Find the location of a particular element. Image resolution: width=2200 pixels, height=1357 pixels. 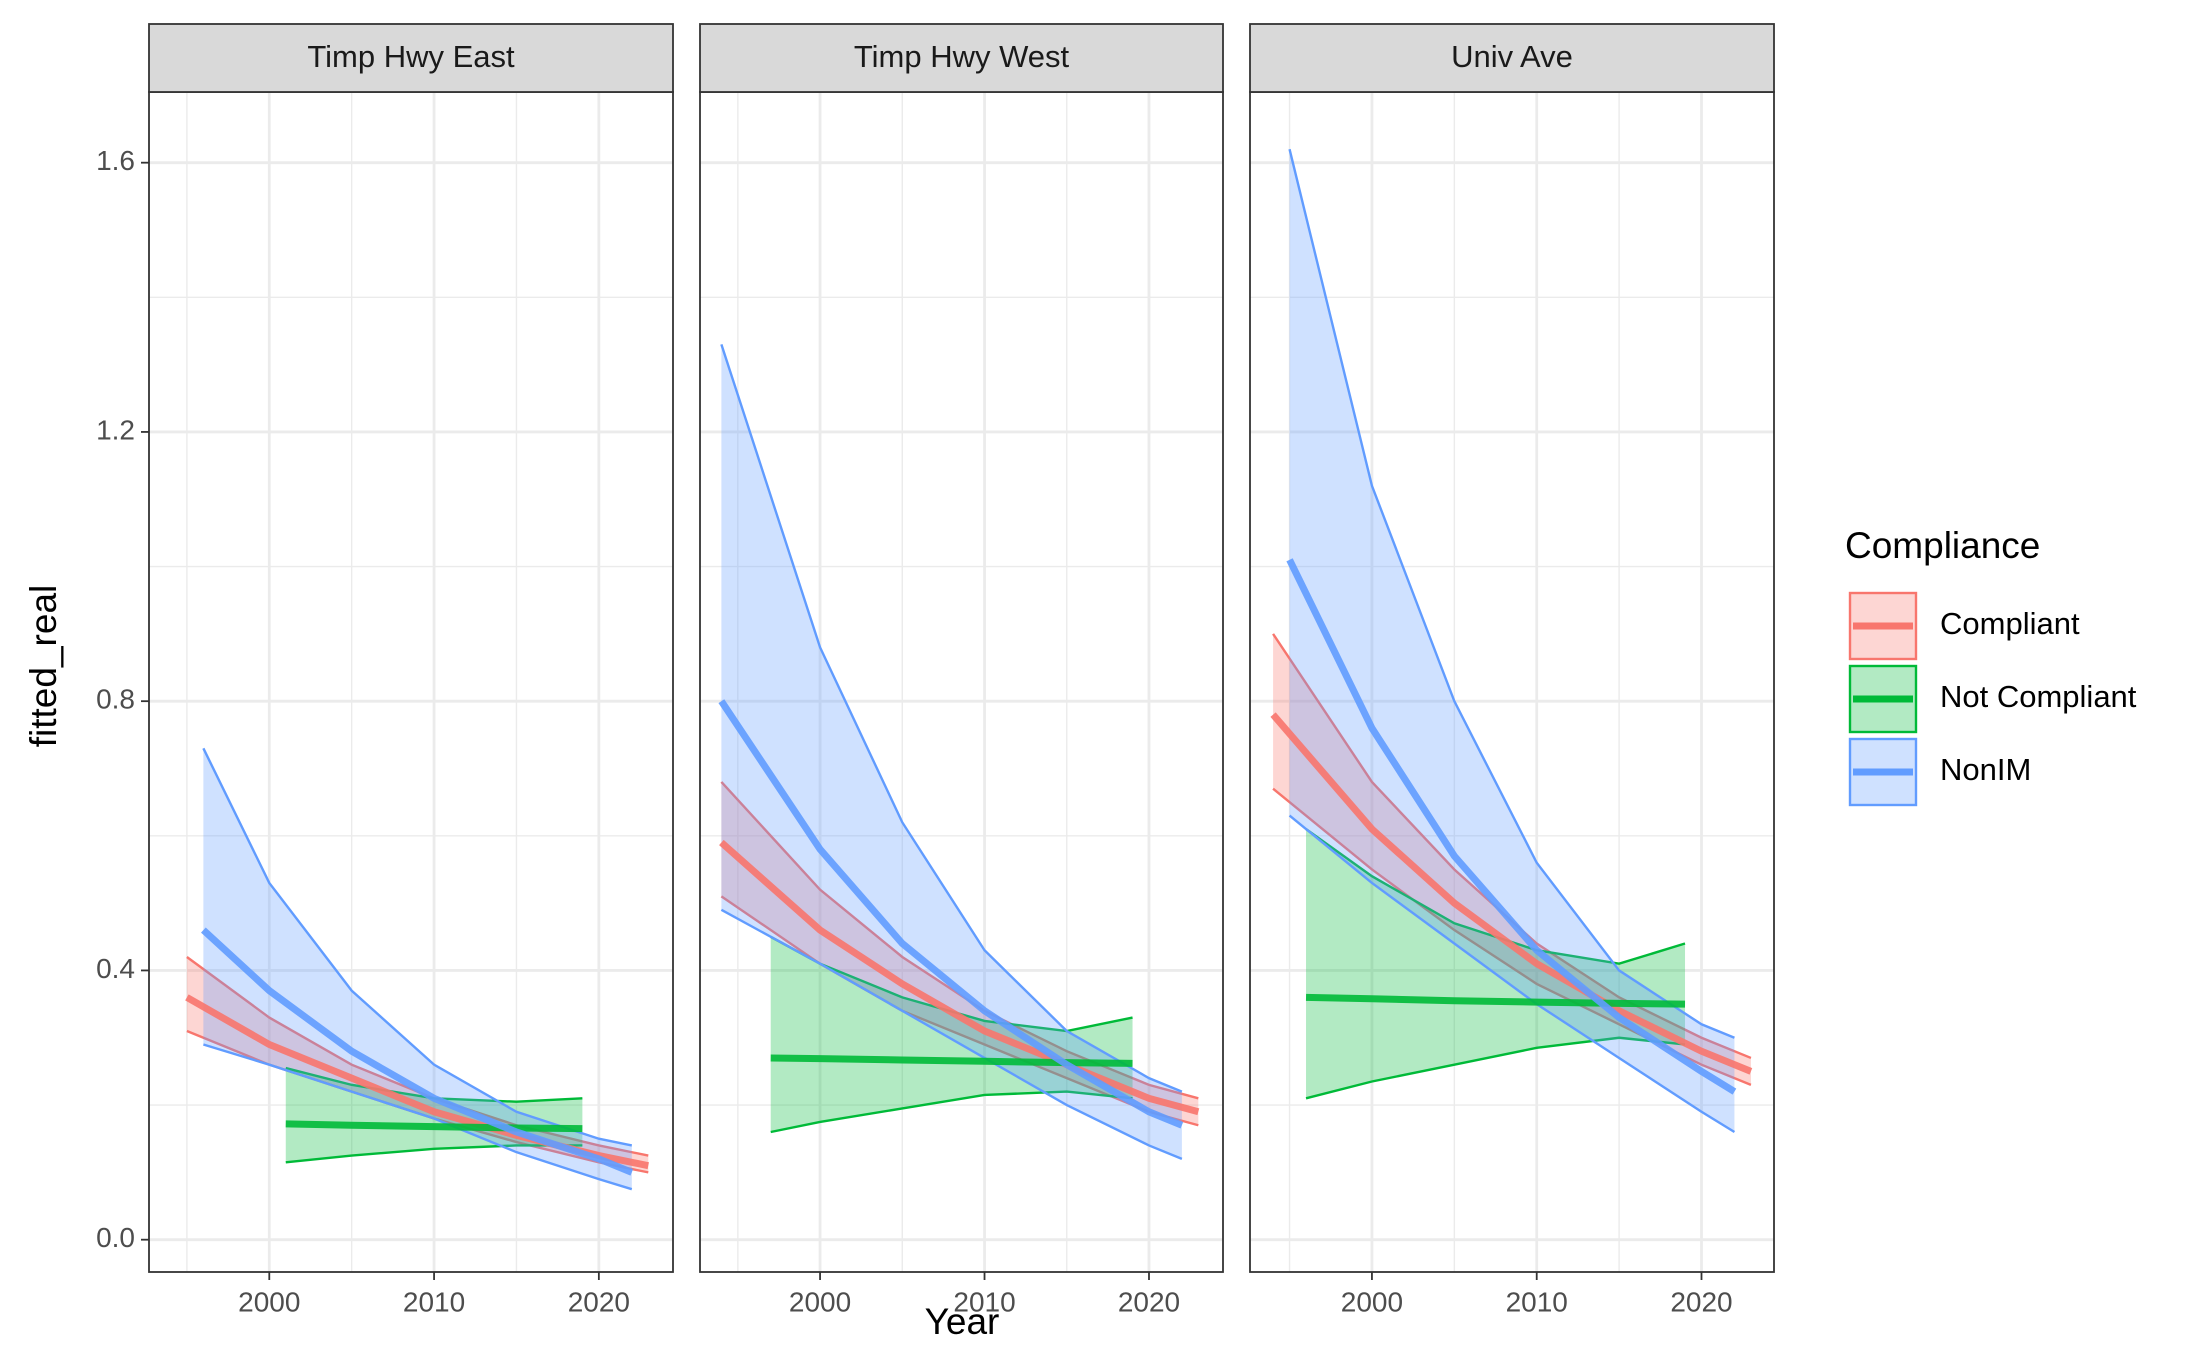

x-axis-title: Year is located at coordinates (962, 1321).